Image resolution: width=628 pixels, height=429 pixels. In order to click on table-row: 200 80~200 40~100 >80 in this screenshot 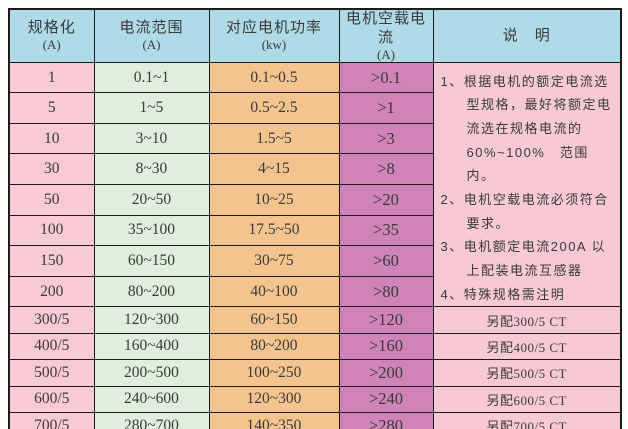, I will do `click(314, 291)`.